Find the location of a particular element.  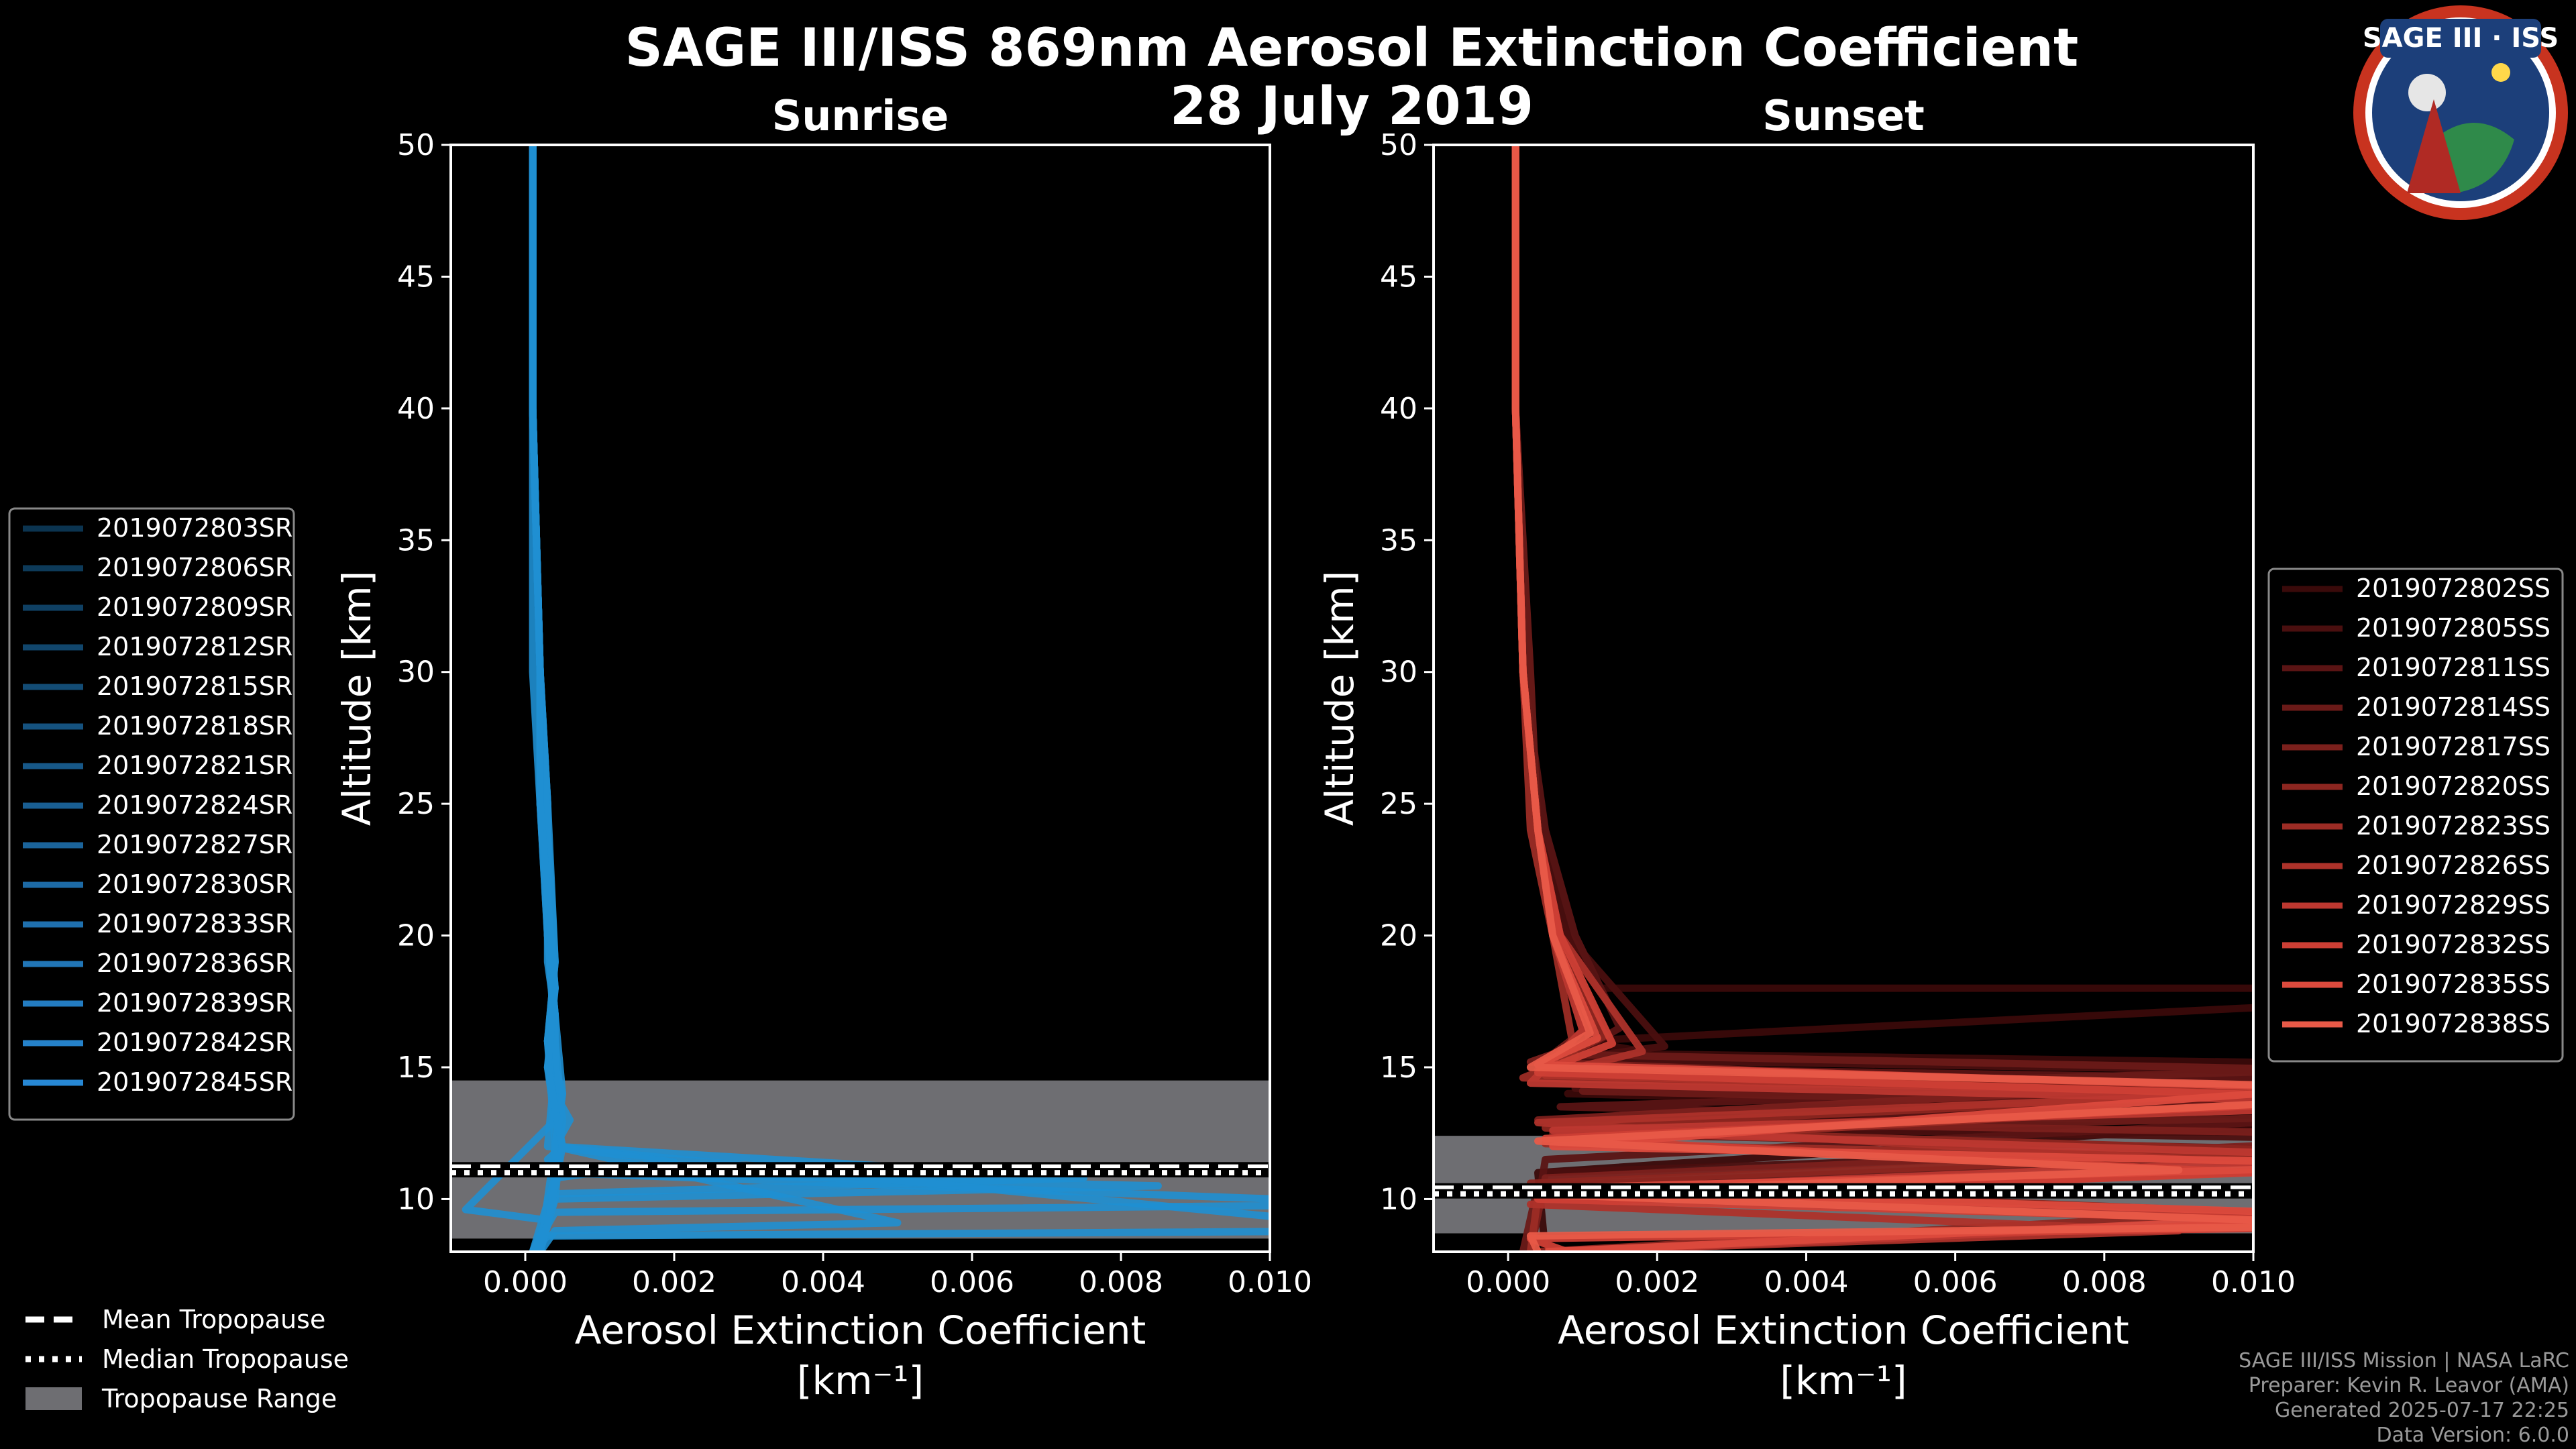

legend-common-label: Mean Tropopause is located at coordinates (213, 1319).